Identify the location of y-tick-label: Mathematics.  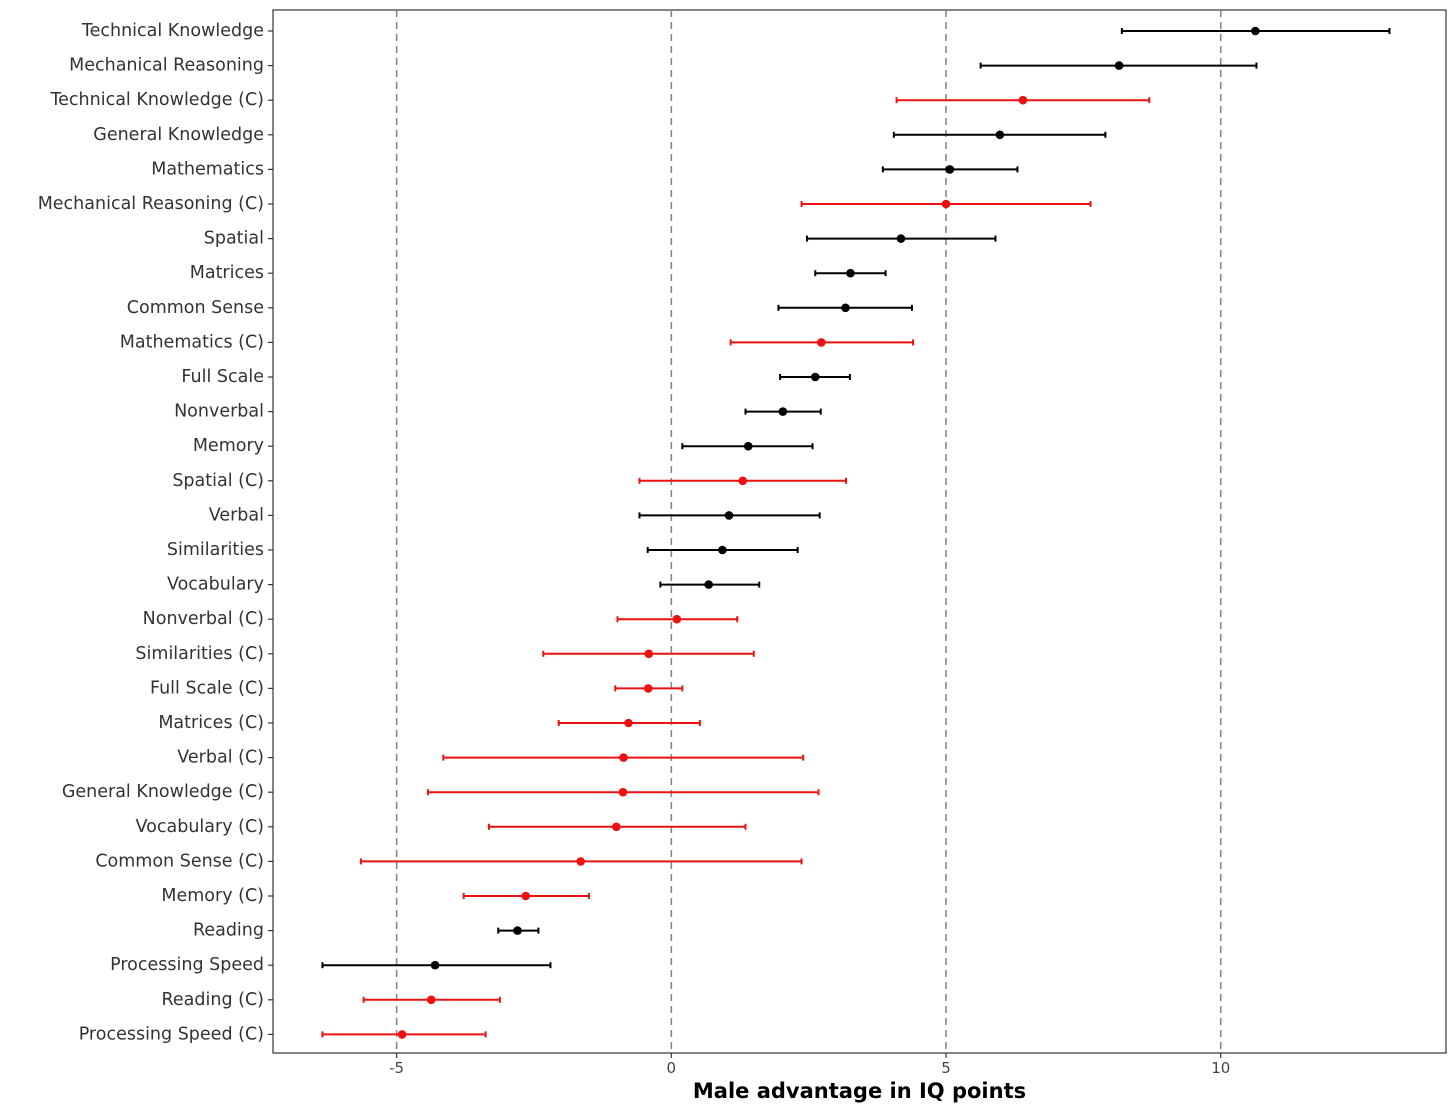
(207, 169).